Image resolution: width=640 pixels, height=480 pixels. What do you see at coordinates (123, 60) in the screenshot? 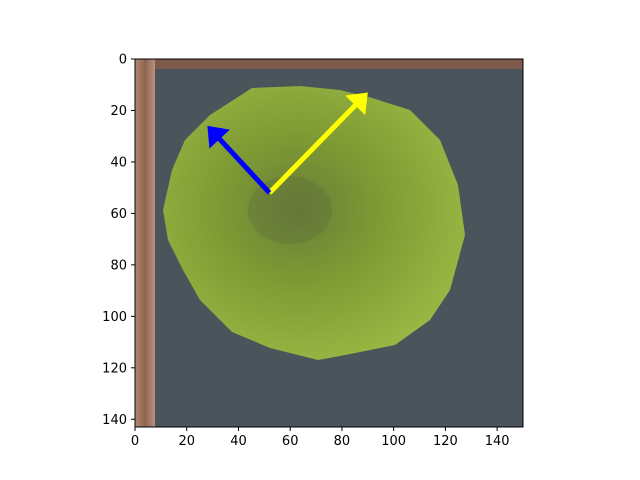
I see `y-tick-label: 0` at bounding box center [123, 60].